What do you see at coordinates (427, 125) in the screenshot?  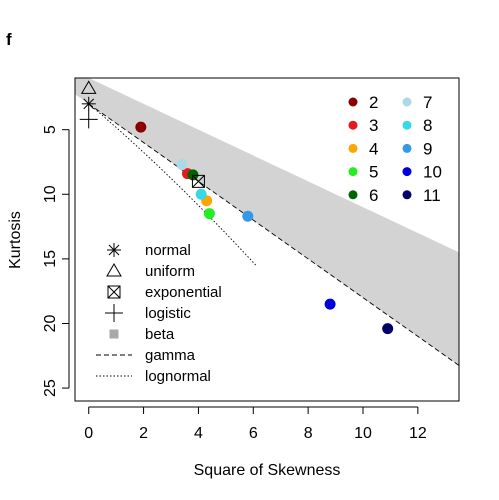 I see `legend-label-8: 8` at bounding box center [427, 125].